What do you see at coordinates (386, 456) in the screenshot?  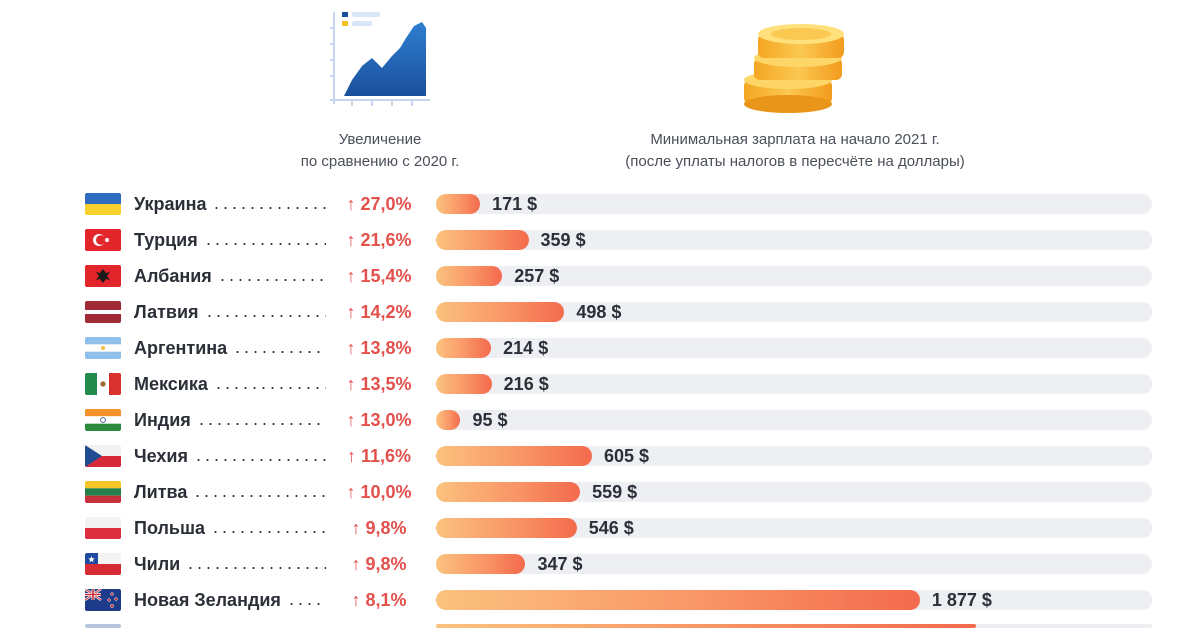 I see `increase-value: 11,6%` at bounding box center [386, 456].